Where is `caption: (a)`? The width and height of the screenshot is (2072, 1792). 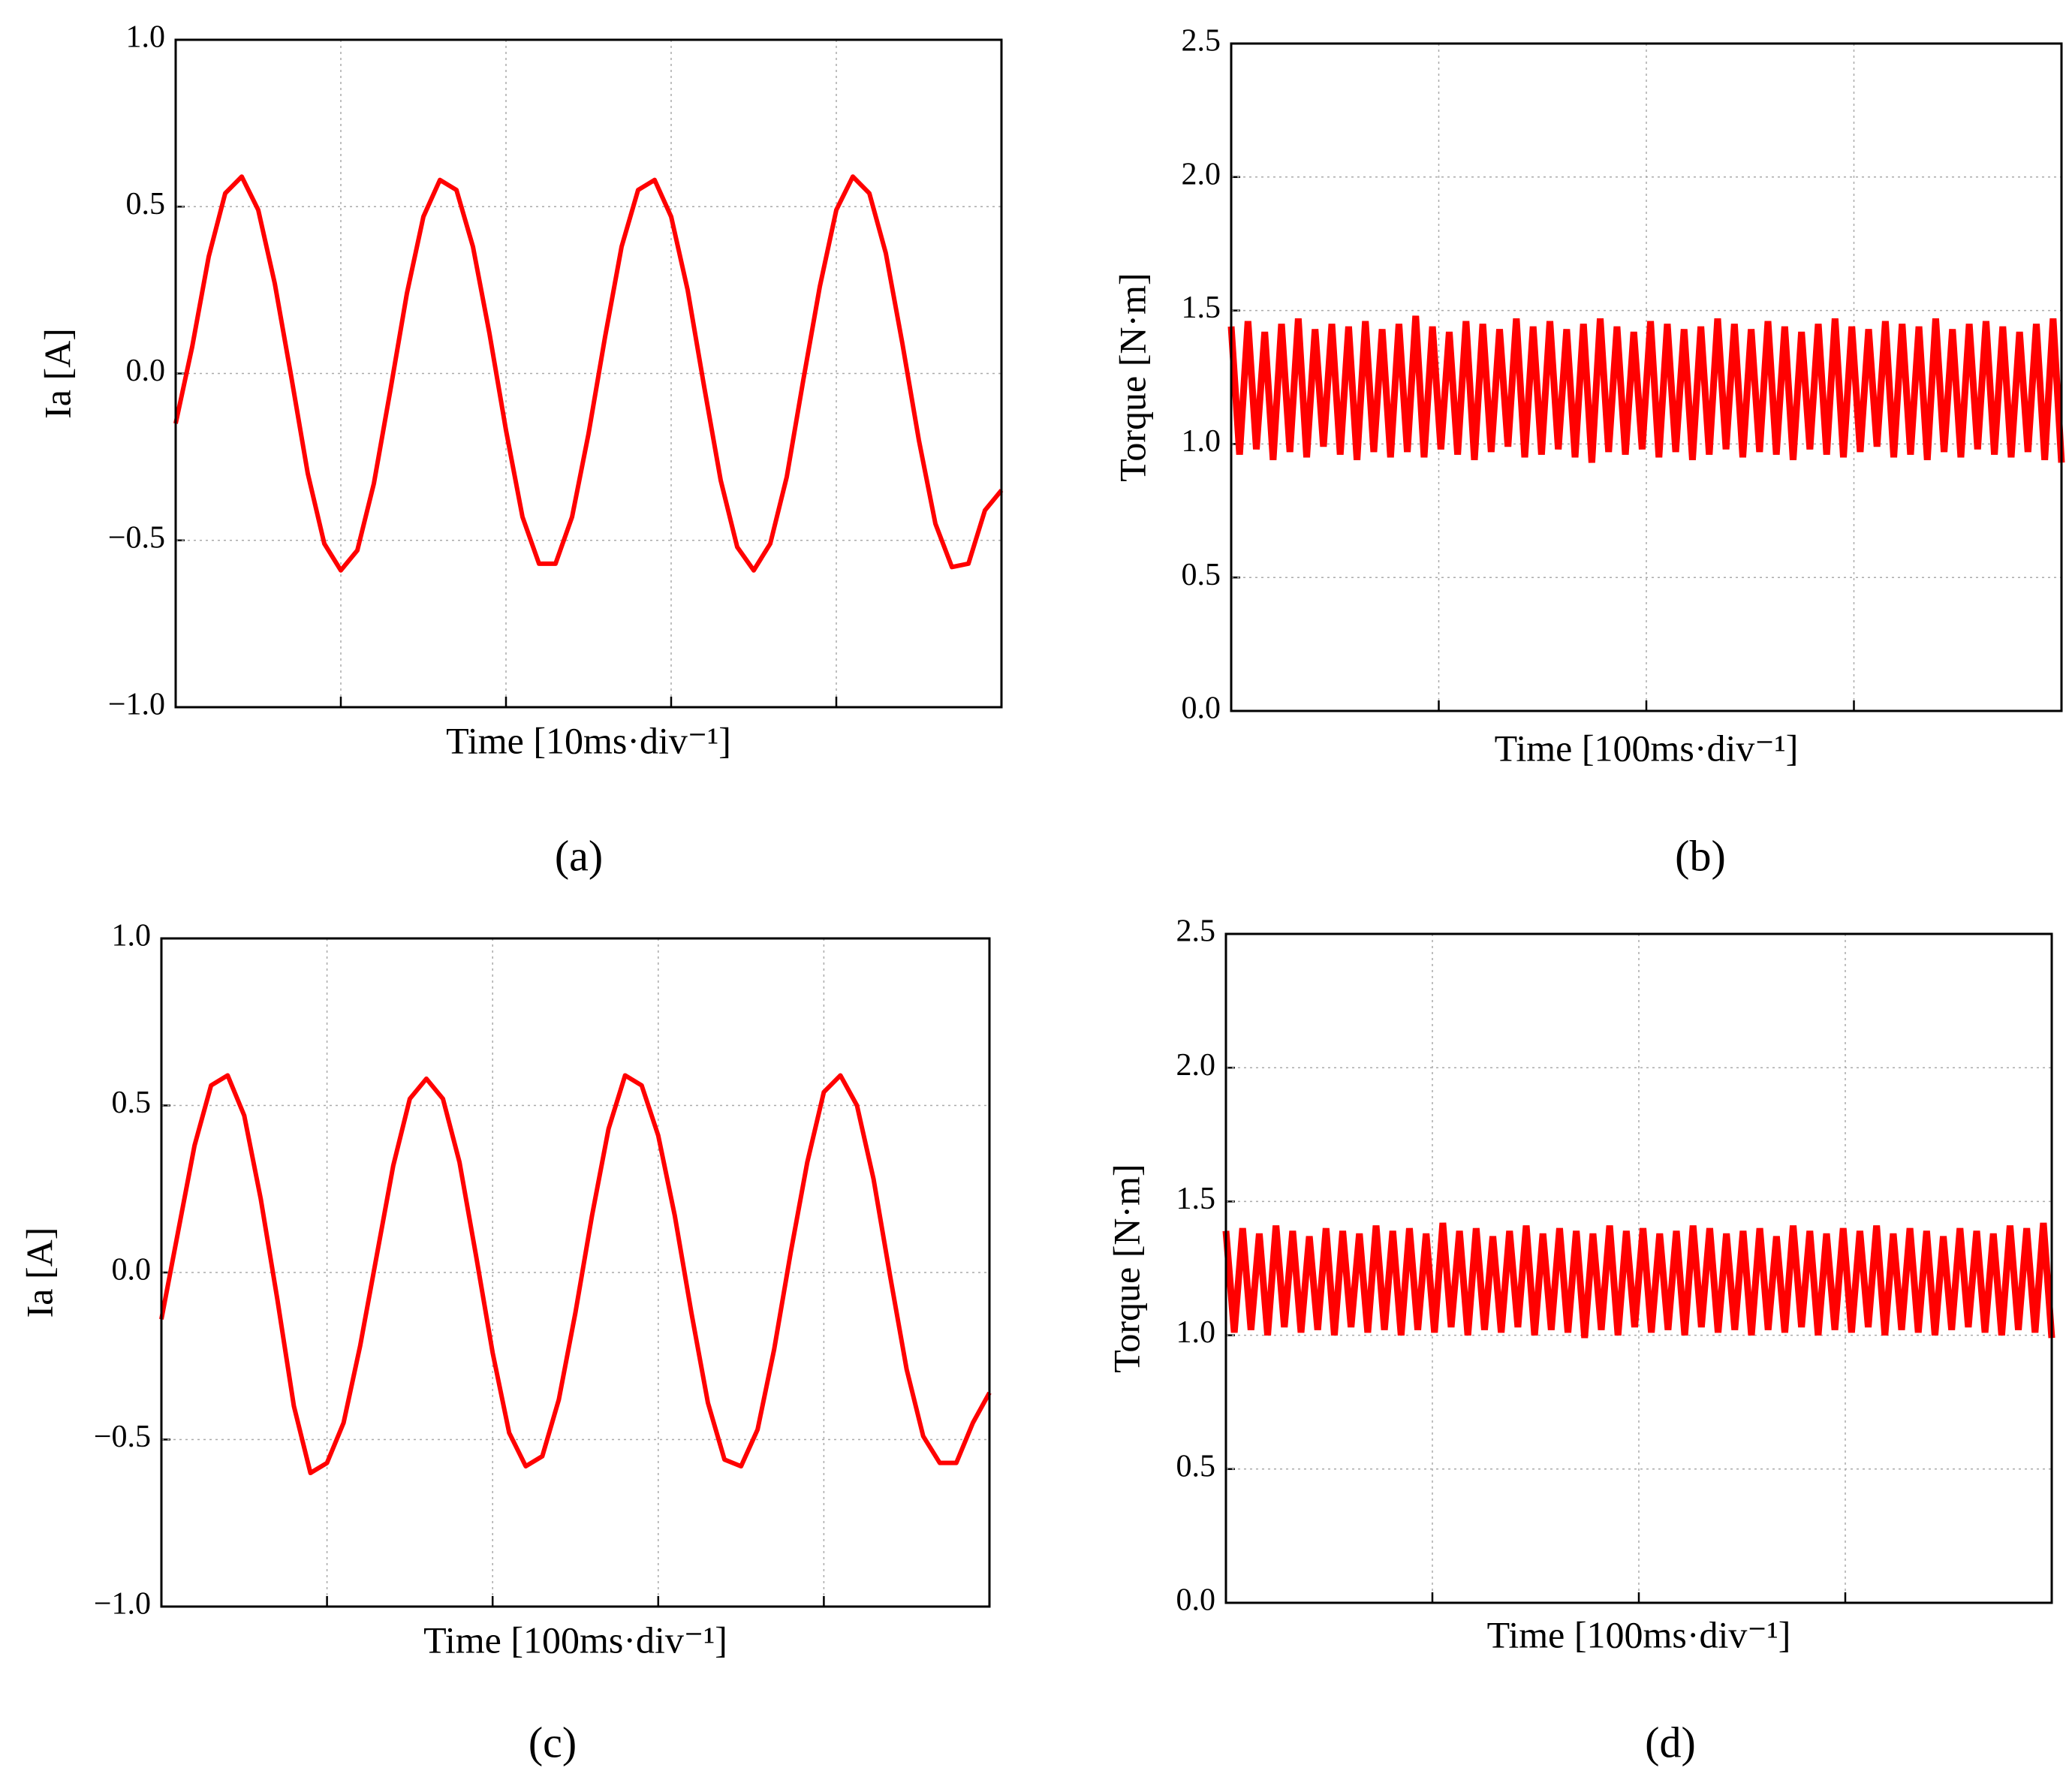
caption: (a) is located at coordinates (579, 855).